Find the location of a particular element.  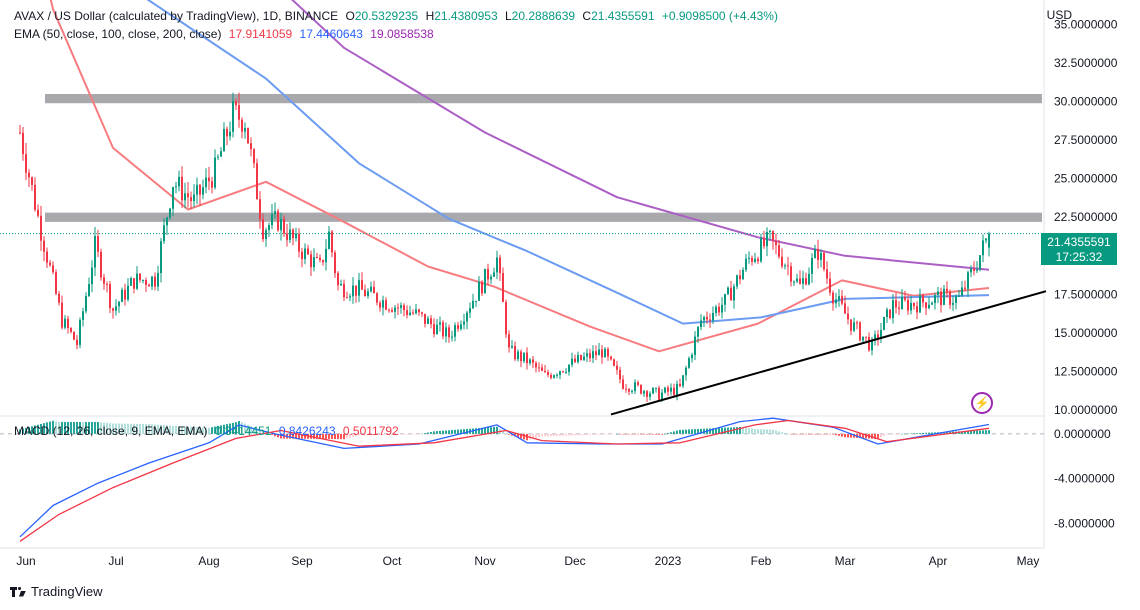

time-tick-label: May is located at coordinates (1028, 561).